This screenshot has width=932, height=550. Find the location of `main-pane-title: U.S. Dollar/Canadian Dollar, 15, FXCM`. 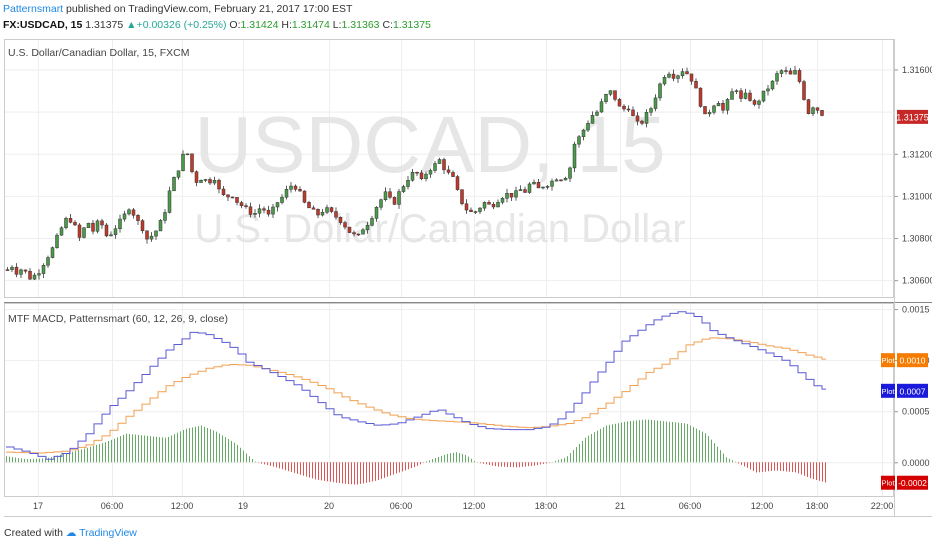

main-pane-title: U.S. Dollar/Canadian Dollar, 15, FXCM is located at coordinates (99, 53).